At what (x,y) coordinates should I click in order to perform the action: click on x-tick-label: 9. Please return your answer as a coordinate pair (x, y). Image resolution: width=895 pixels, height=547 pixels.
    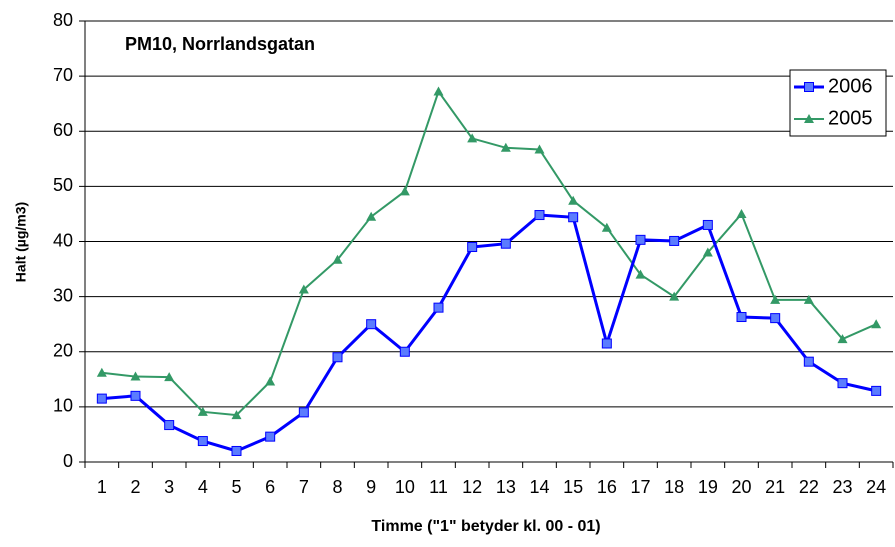
    Looking at the image, I should click on (371, 487).